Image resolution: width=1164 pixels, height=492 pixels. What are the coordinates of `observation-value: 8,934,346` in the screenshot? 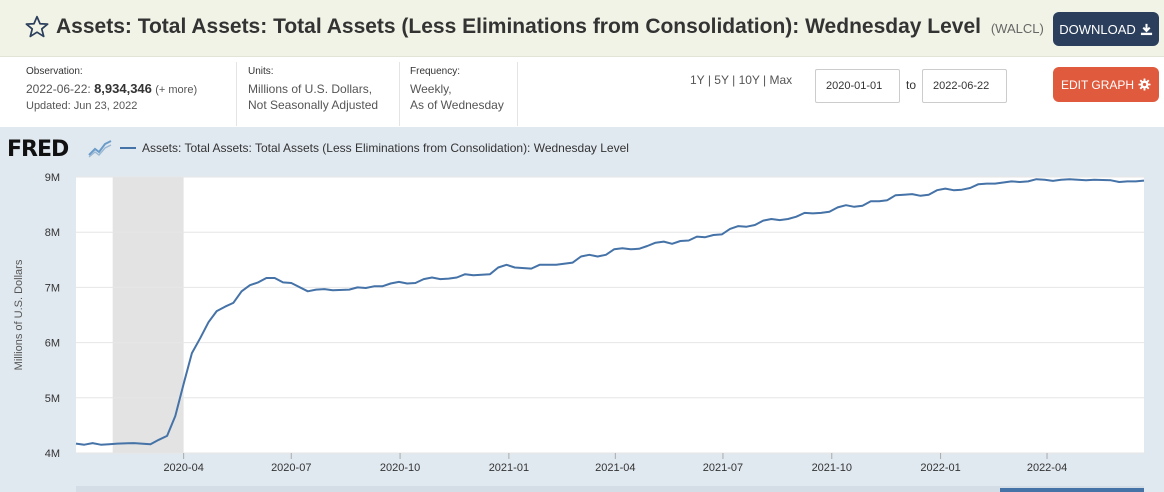 It's located at (123, 88).